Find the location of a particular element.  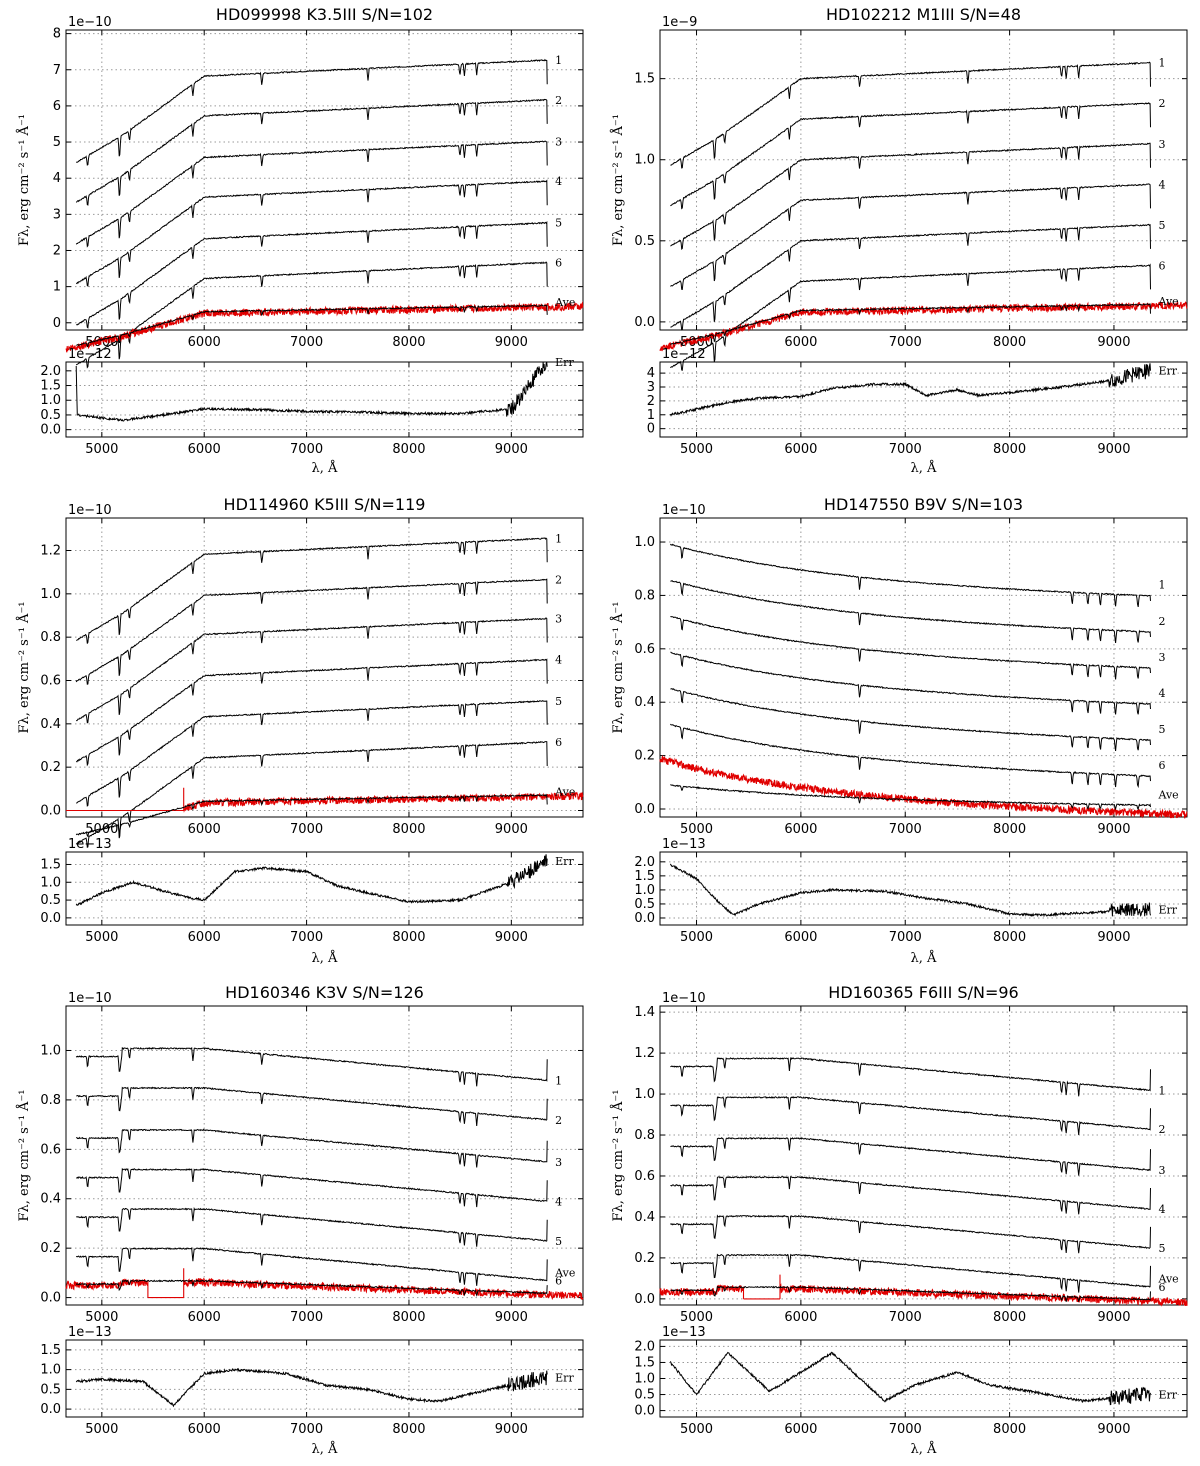

spectrum-label: 5 is located at coordinates (558, 701).